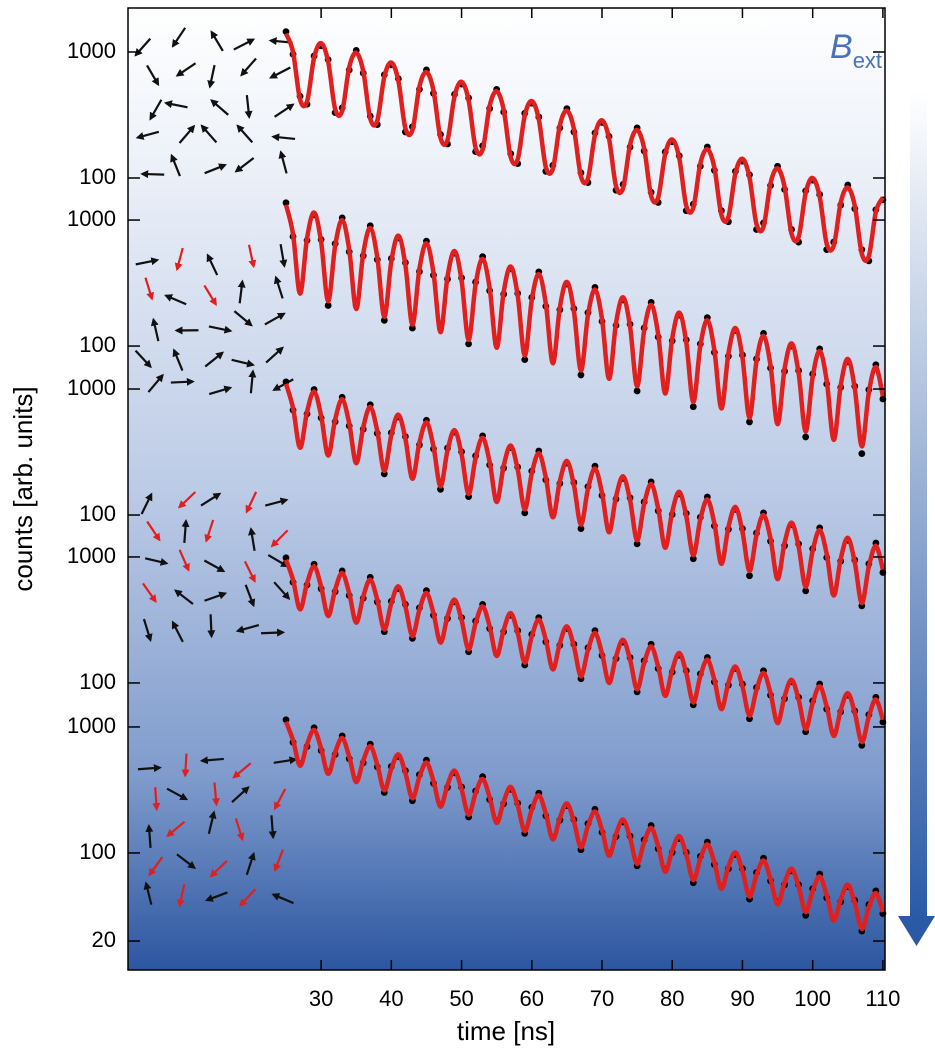 This screenshot has height=1053, width=935. What do you see at coordinates (856, 50) in the screenshot?
I see `field-label: Bext` at bounding box center [856, 50].